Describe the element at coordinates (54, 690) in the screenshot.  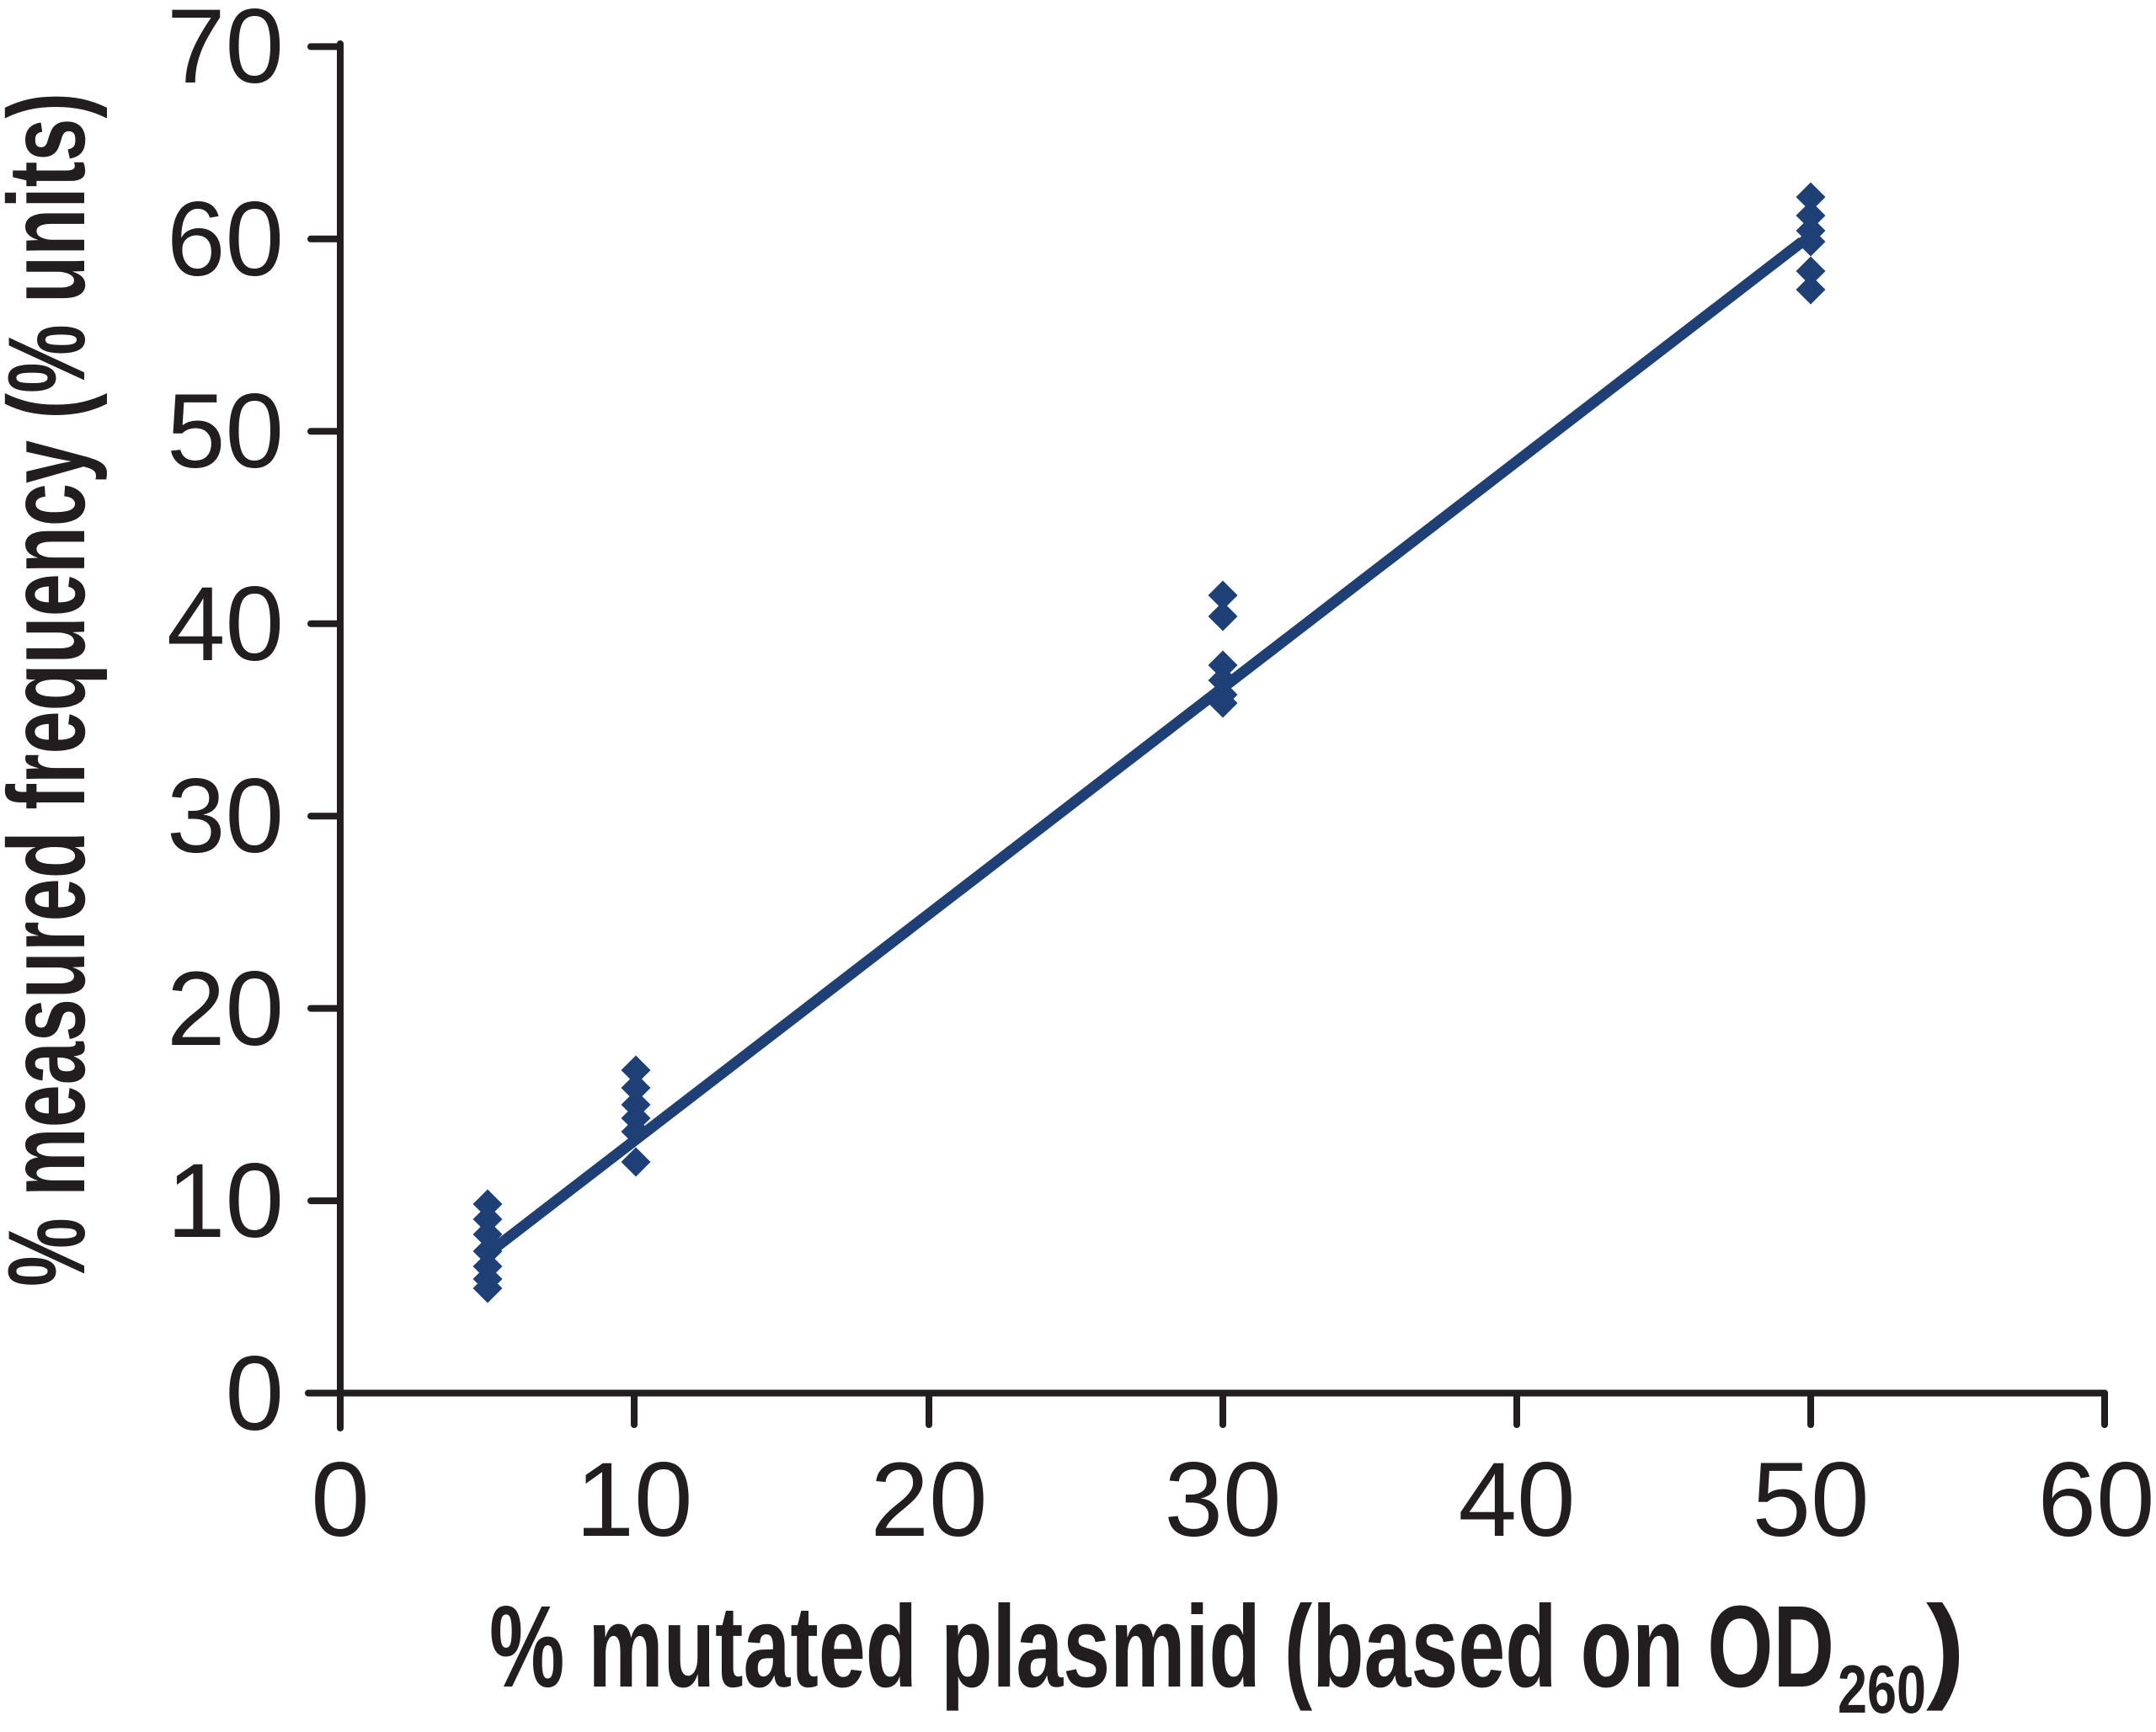
I see `svg-text: % measured frequency (% units)` at that location.